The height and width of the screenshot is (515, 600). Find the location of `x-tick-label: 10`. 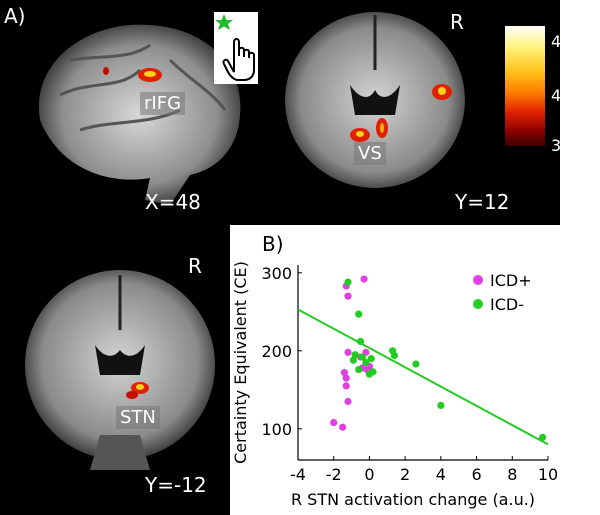

x-tick-label: 10 is located at coordinates (548, 474).